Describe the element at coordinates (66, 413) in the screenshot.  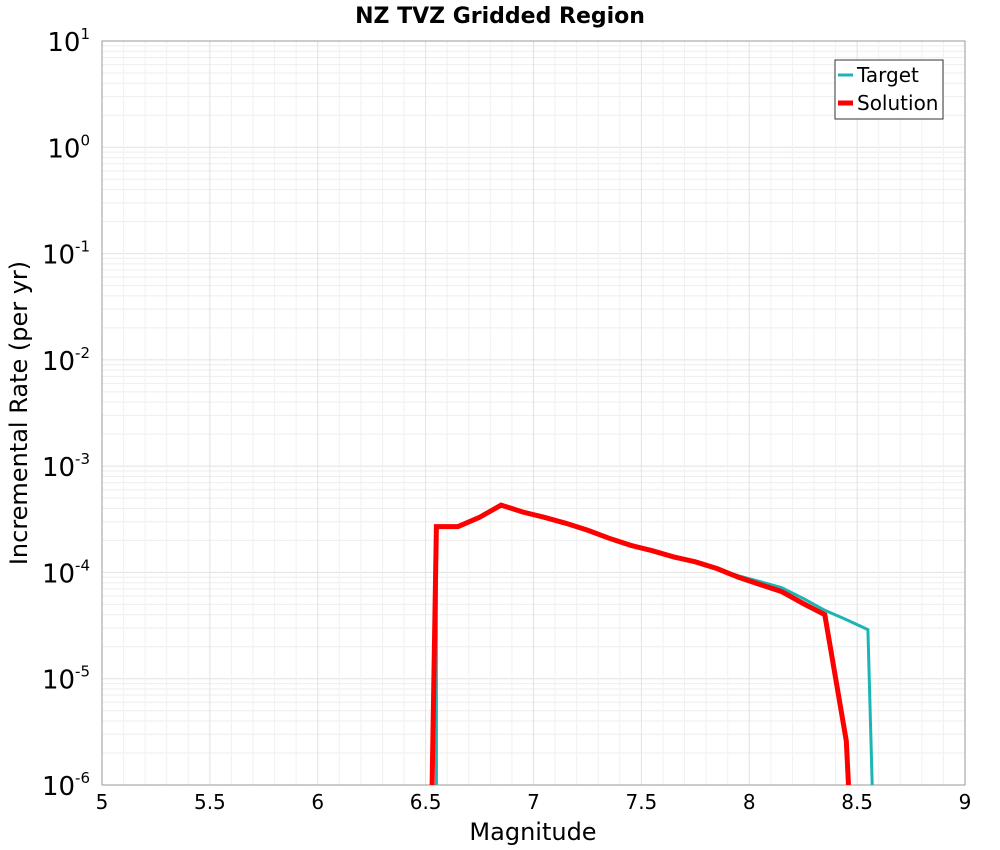
I see `y-tick-labels: 10⁻⁶ 10⁻⁵ 10⁻⁴ 10⁻³ 10⁻² 10⁻¹ 10⁰ 10¹` at that location.